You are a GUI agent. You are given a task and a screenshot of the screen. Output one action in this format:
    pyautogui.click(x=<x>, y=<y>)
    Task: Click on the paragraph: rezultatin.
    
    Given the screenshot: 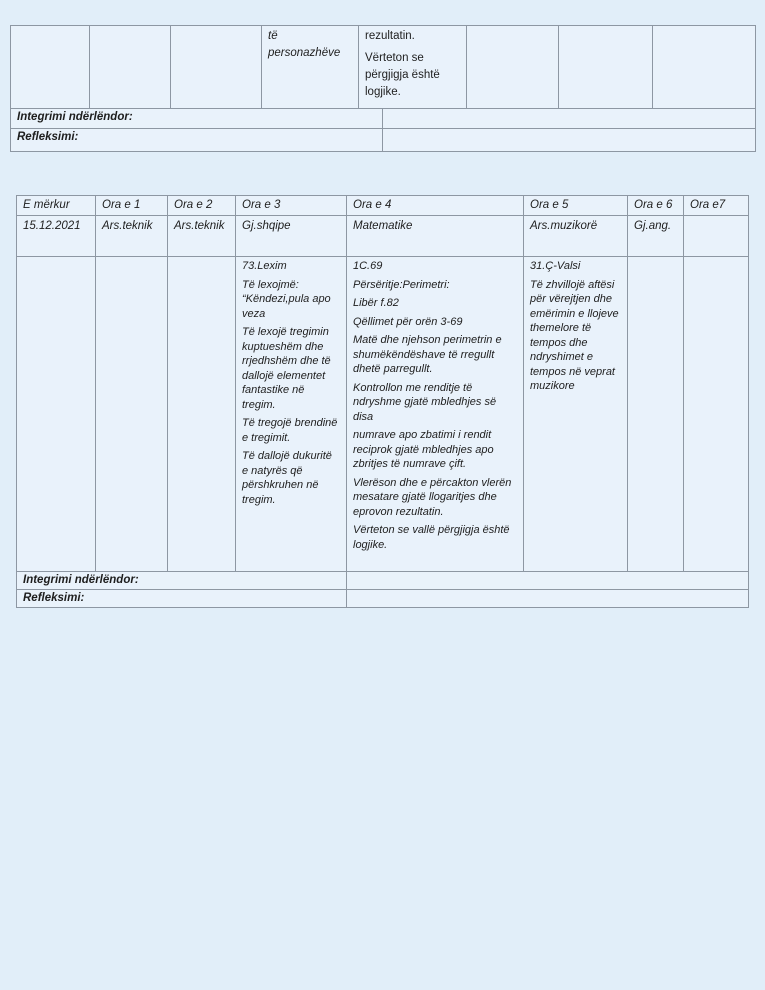 What is the action you would take?
    pyautogui.click(x=390, y=36)
    